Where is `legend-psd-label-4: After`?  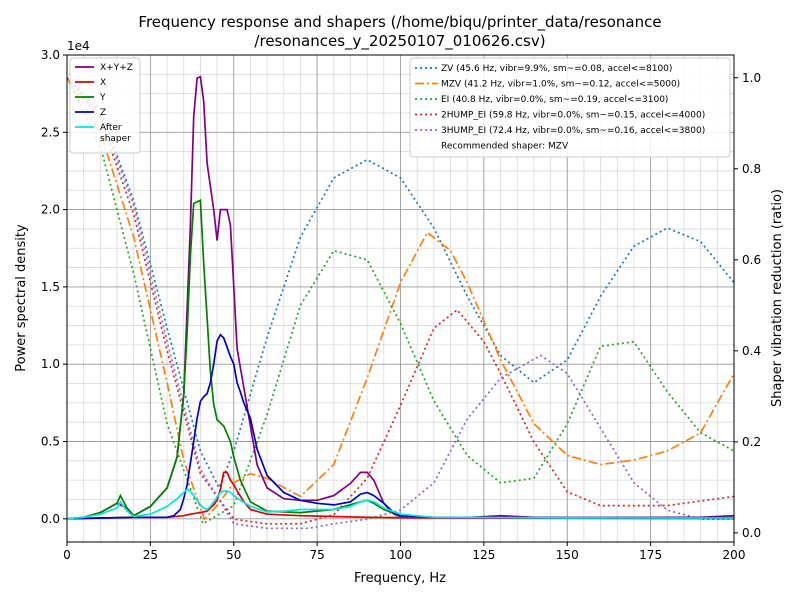
legend-psd-label-4: After is located at coordinates (111, 128).